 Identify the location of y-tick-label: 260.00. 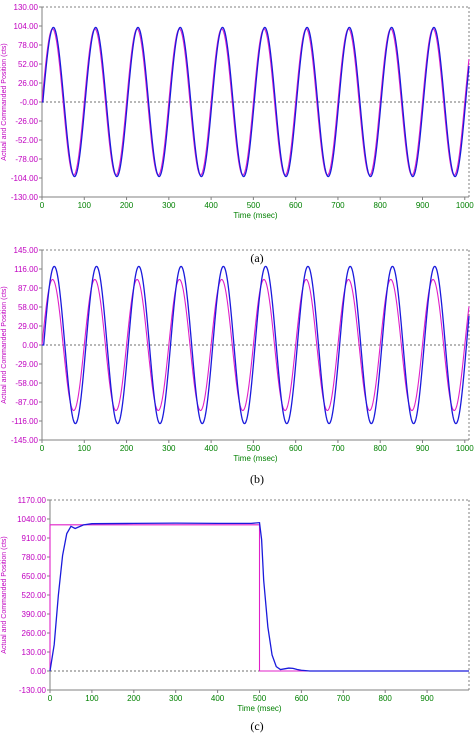
(34, 633).